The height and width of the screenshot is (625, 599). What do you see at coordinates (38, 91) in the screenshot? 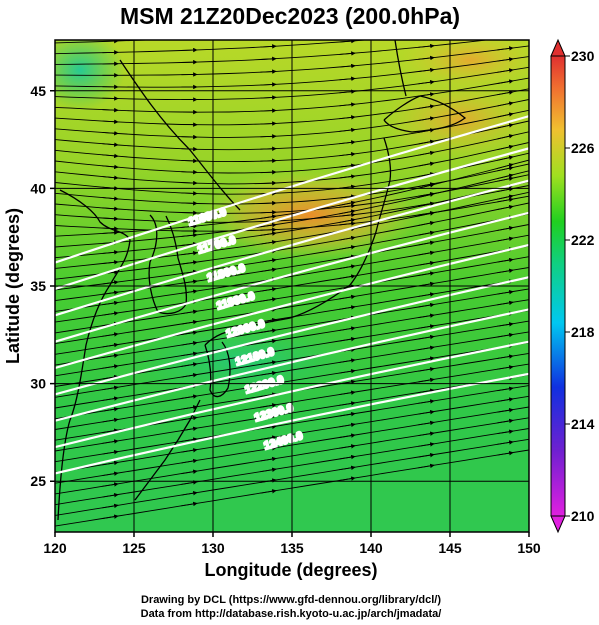
I see `y-tick-label: 45` at bounding box center [38, 91].